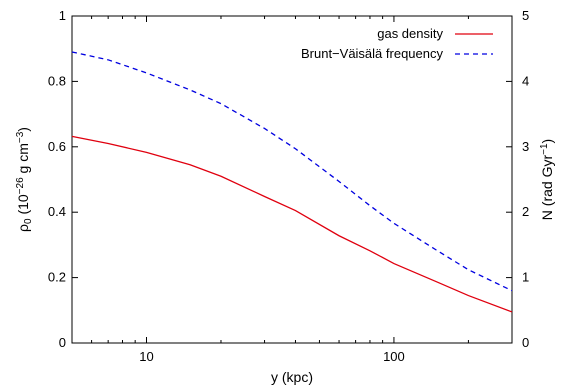 The image size is (565, 387). I want to click on legend-label: gas density, so click(410, 33).